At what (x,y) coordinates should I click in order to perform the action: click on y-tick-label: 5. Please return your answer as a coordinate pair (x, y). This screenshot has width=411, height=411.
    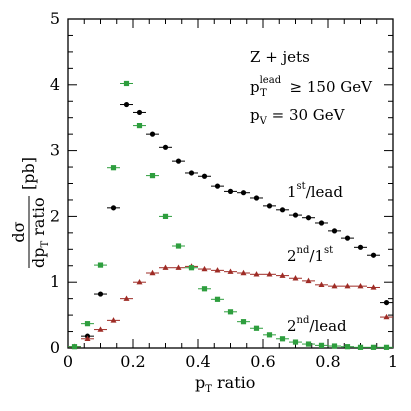
    Looking at the image, I should click on (55, 18).